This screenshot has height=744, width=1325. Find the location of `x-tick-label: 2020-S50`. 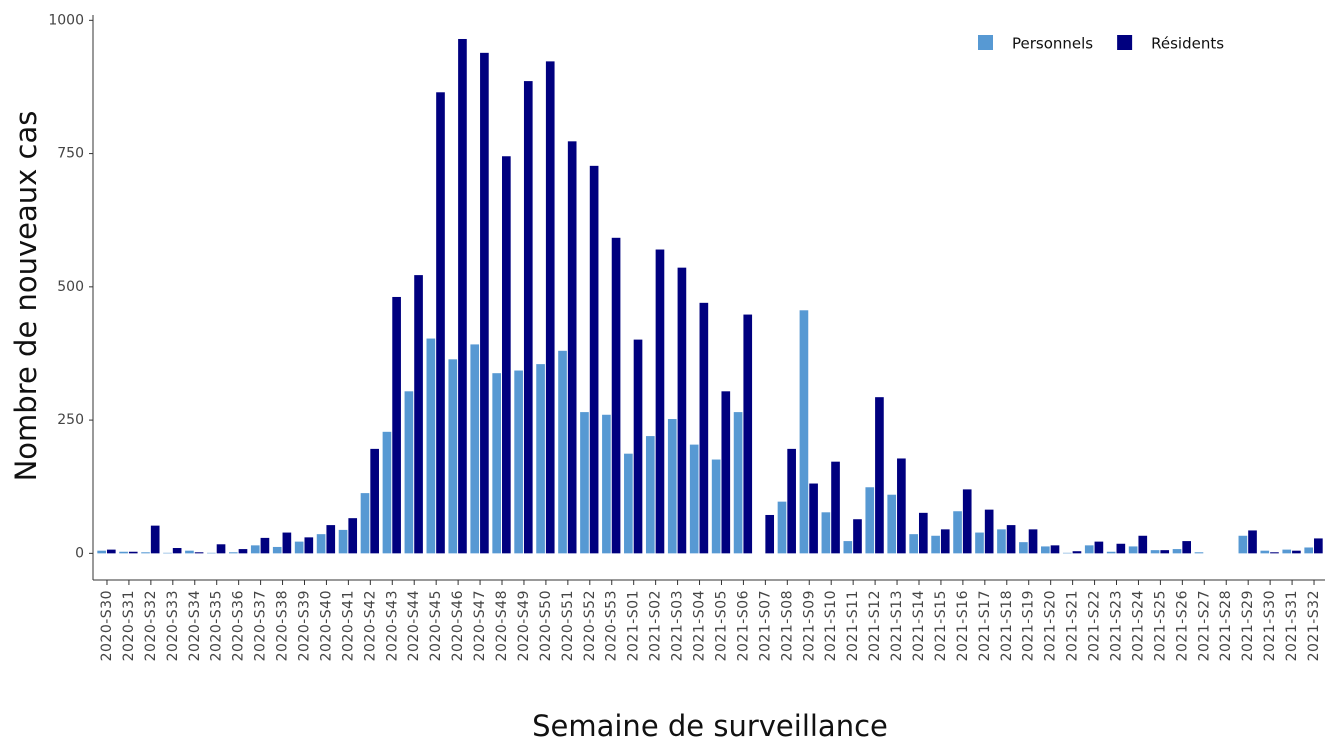

x-tick-label: 2020-S50 is located at coordinates (546, 625).